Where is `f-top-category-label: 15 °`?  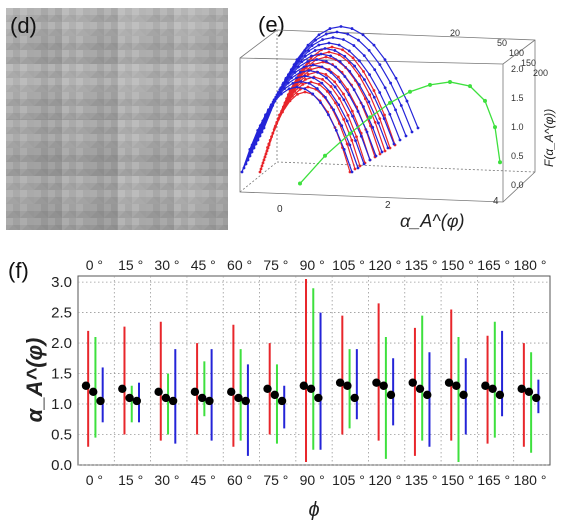
f-top-category-label: 15 ° is located at coordinates (130, 265).